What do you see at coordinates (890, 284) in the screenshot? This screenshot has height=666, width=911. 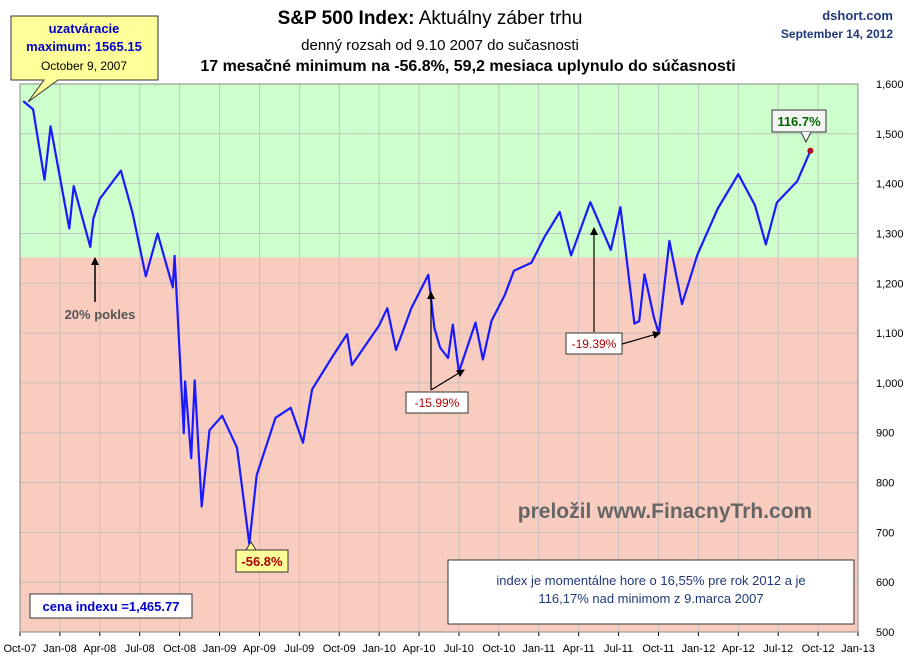 I see `y-tick-label: 1,200` at bounding box center [890, 284].